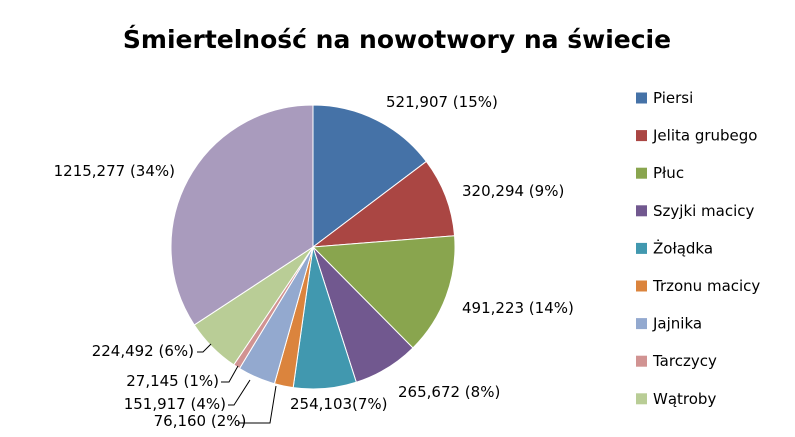 The height and width of the screenshot is (437, 795). Describe the element at coordinates (383, 204) in the screenshot. I see `pie-slice-jelita-grubego` at that location.